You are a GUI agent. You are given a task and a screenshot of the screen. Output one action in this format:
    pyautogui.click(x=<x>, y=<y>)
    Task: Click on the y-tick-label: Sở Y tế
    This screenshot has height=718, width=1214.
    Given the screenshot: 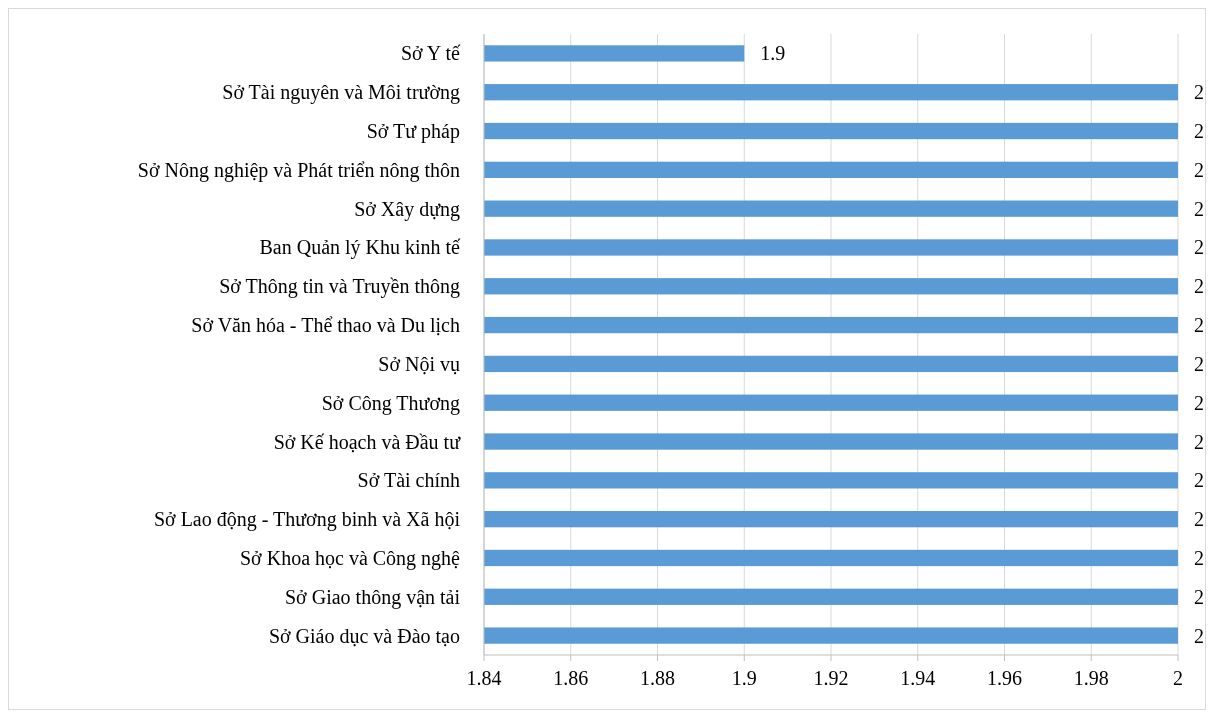 What is the action you would take?
    pyautogui.click(x=431, y=53)
    